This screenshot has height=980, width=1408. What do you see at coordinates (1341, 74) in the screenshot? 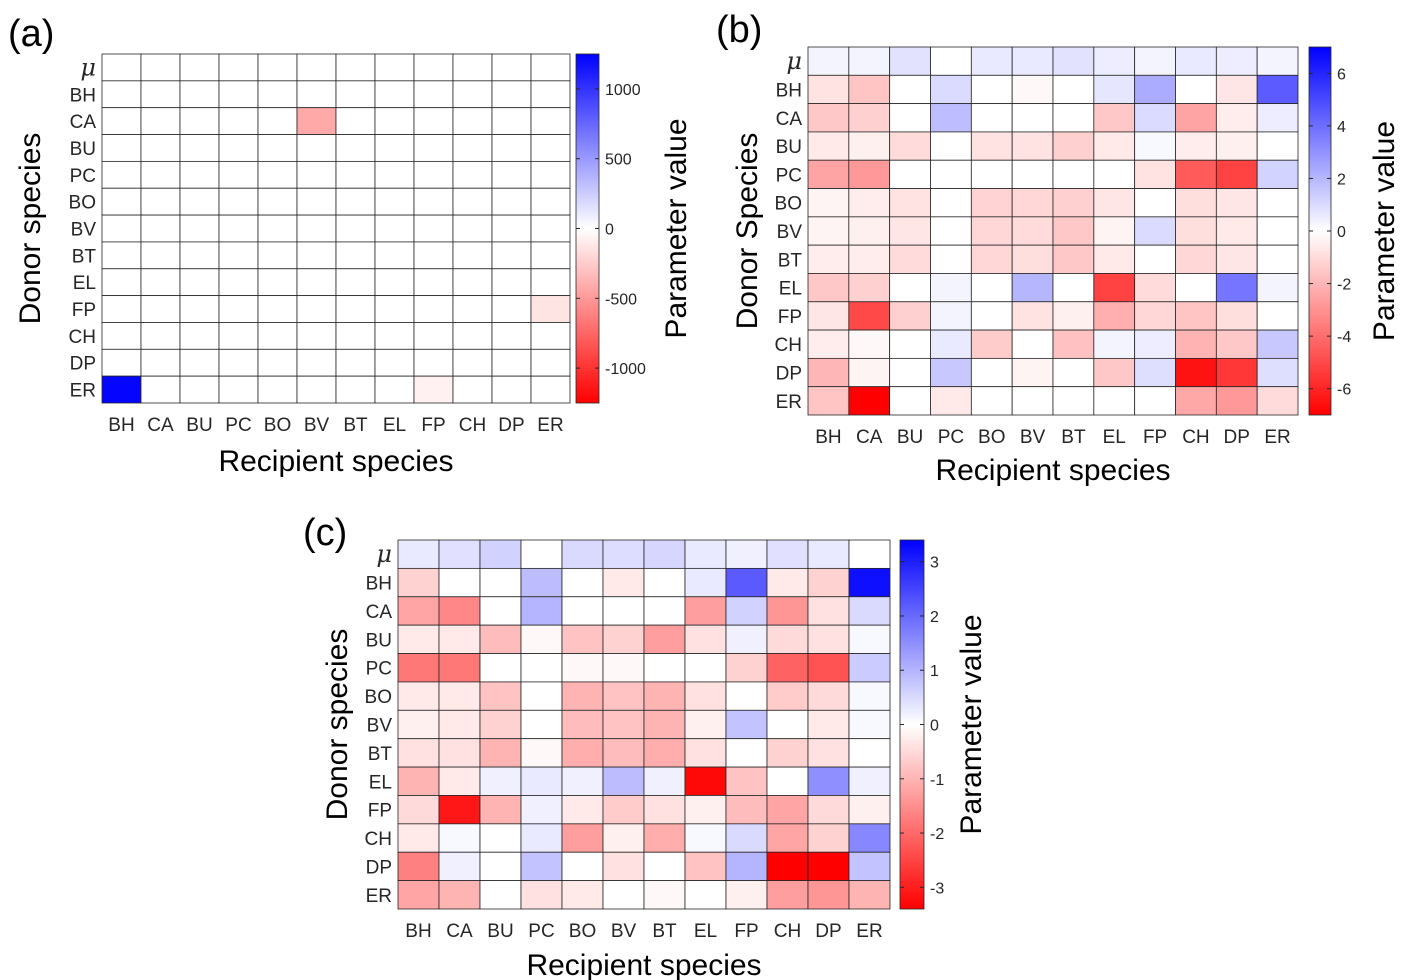
I see `colorbar-tick-label: 6` at bounding box center [1341, 74].